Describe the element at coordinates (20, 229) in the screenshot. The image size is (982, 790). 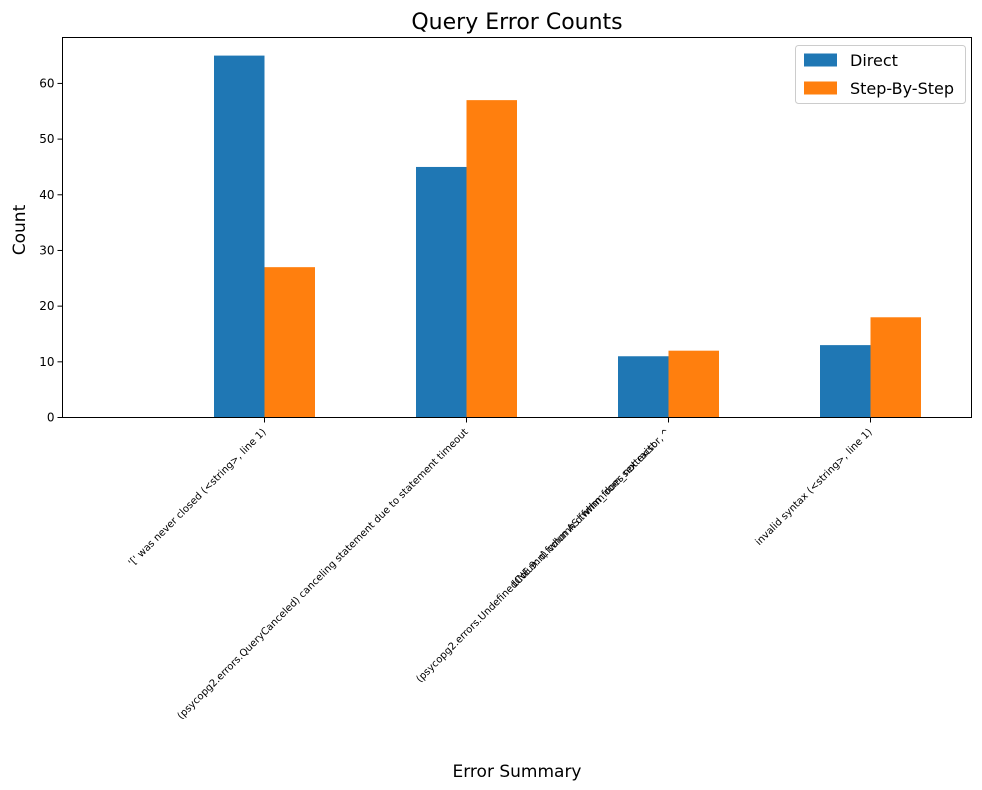
I see `y-axis-label: Count` at that location.